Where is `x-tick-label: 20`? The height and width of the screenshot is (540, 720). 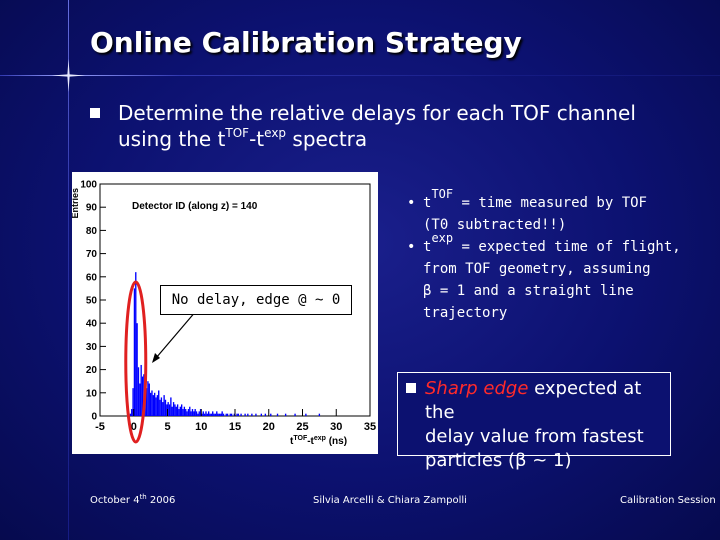 x-tick-label: 20 is located at coordinates (269, 427).